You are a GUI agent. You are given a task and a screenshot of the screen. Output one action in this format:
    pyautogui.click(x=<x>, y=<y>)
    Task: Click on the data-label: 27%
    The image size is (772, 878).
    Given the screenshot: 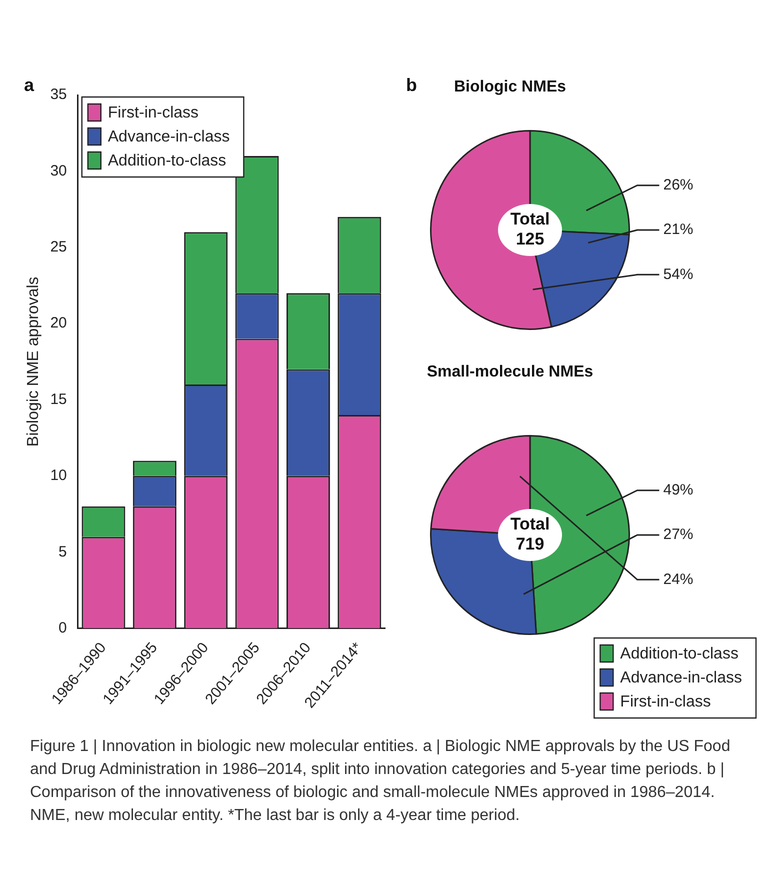 What is the action you would take?
    pyautogui.click(x=678, y=535)
    